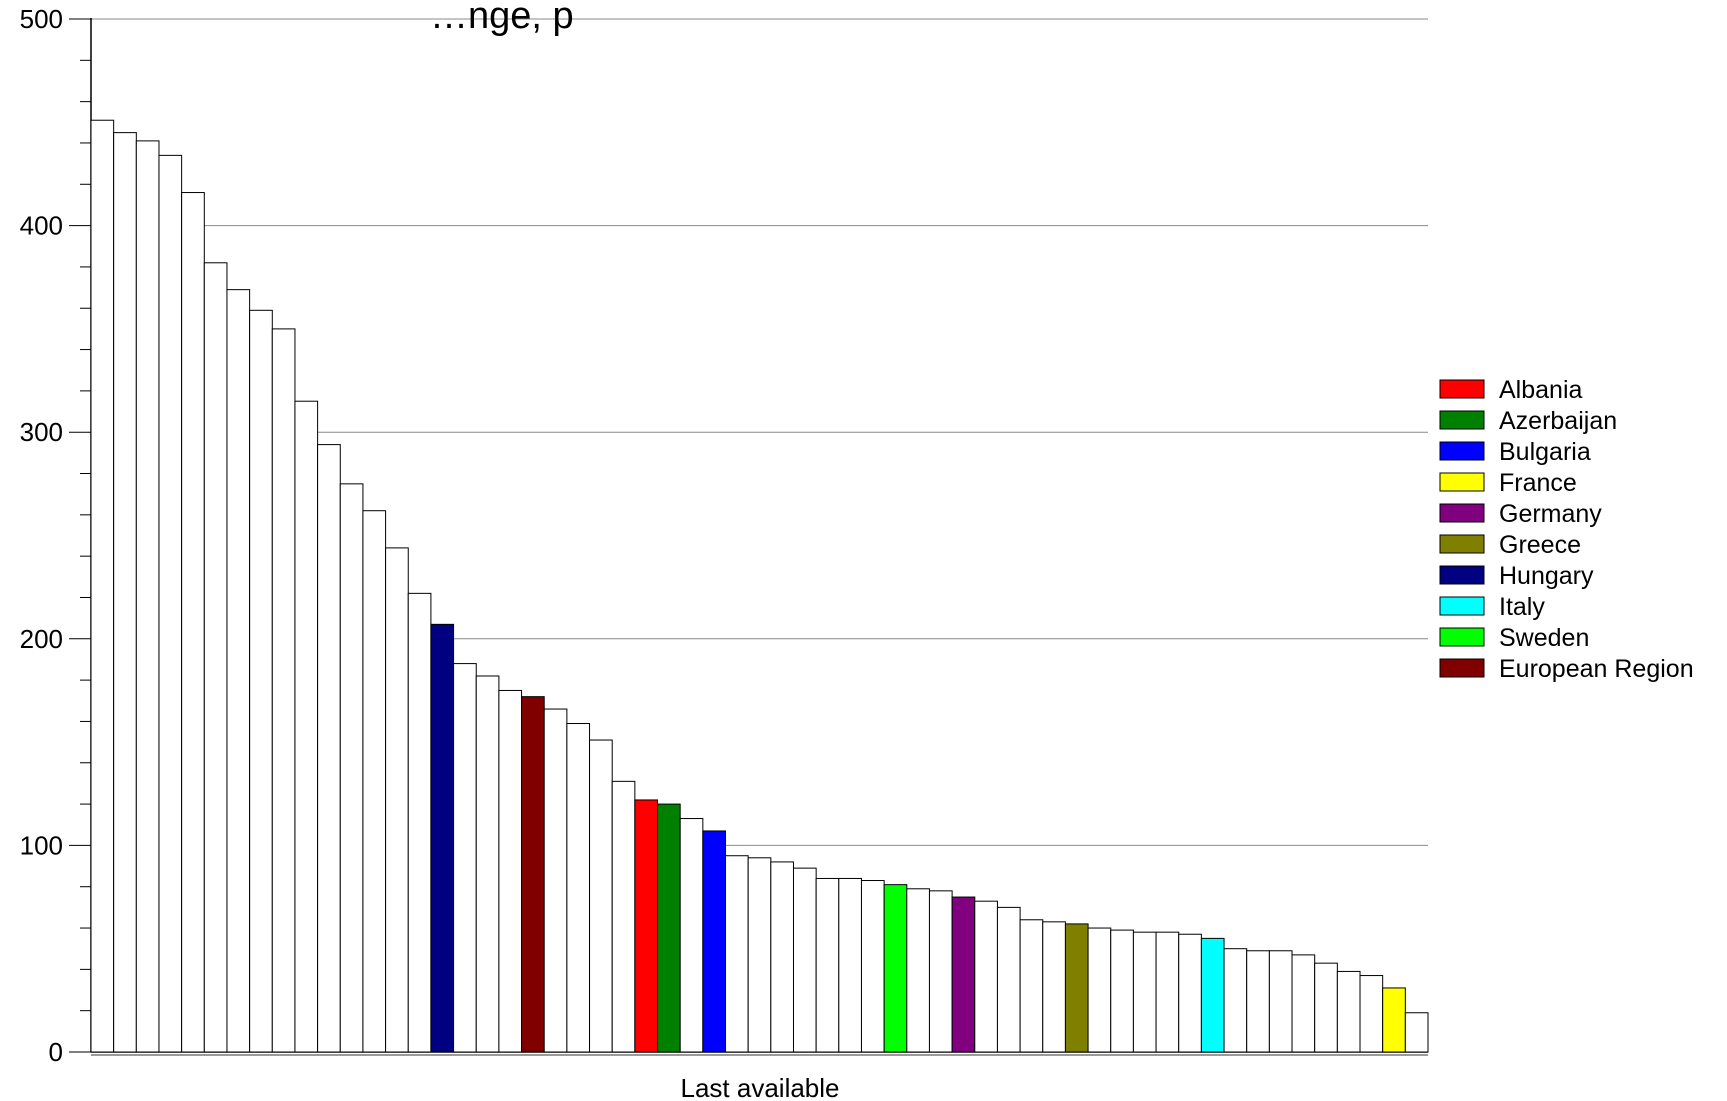  What do you see at coordinates (56, 1052) in the screenshot?
I see `y-tick-label: 0` at bounding box center [56, 1052].